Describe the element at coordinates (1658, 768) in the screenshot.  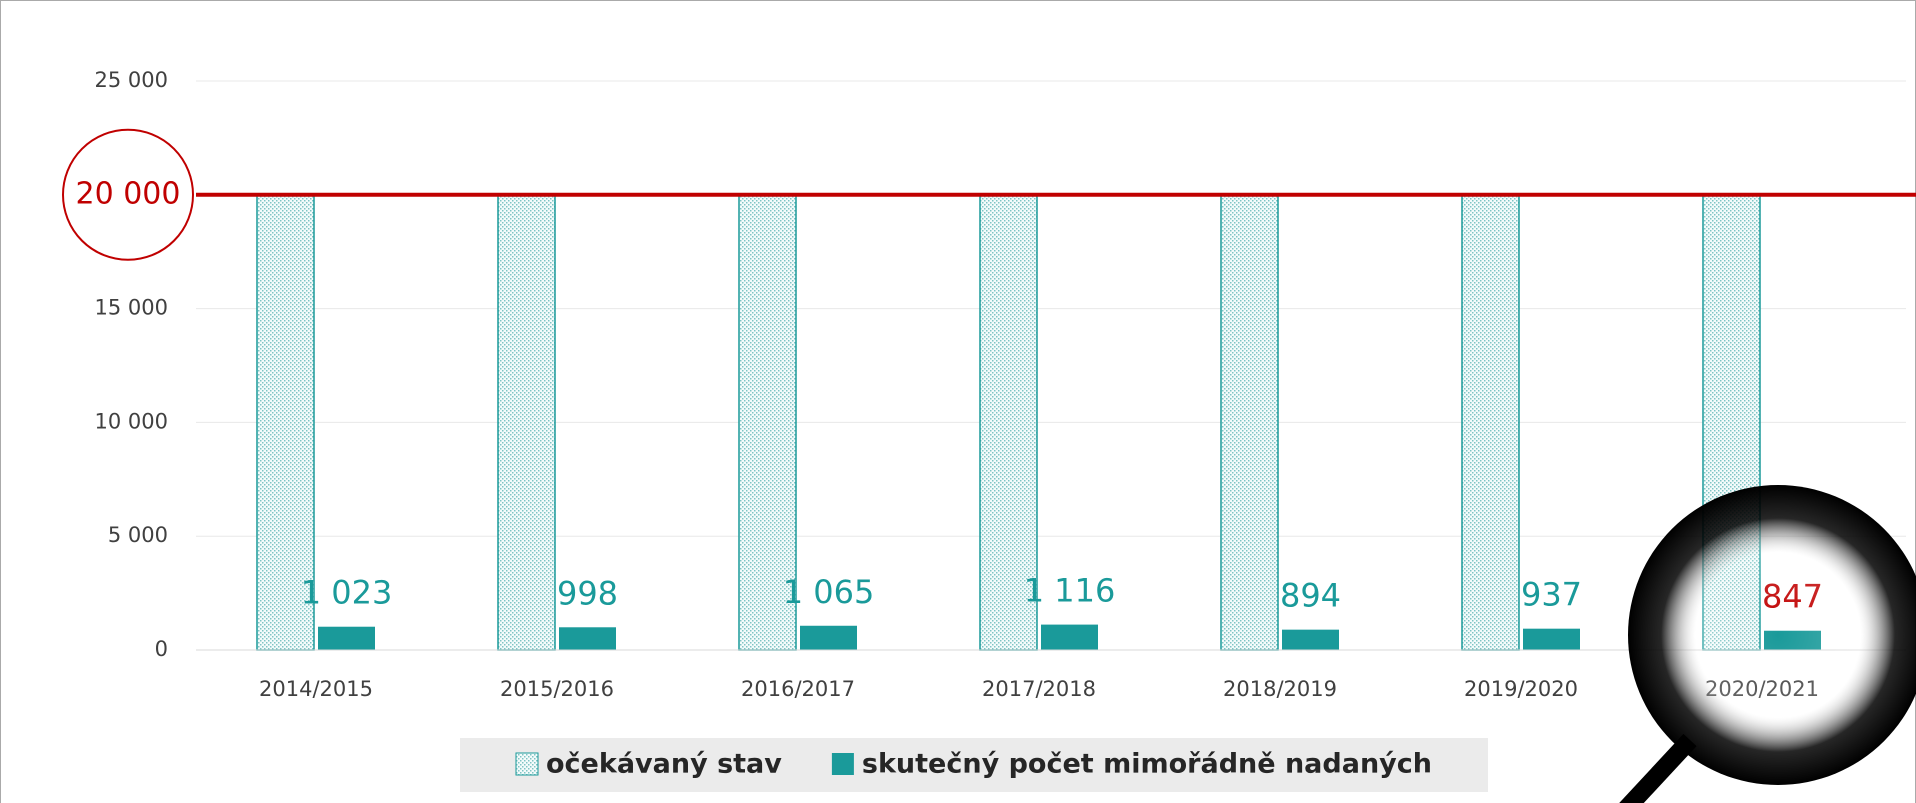
I see `magnifier-handle` at that location.